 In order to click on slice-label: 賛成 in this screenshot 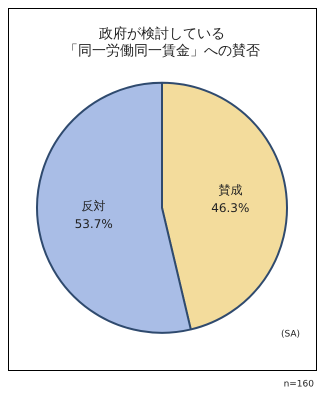, I will do `click(230, 189)`.